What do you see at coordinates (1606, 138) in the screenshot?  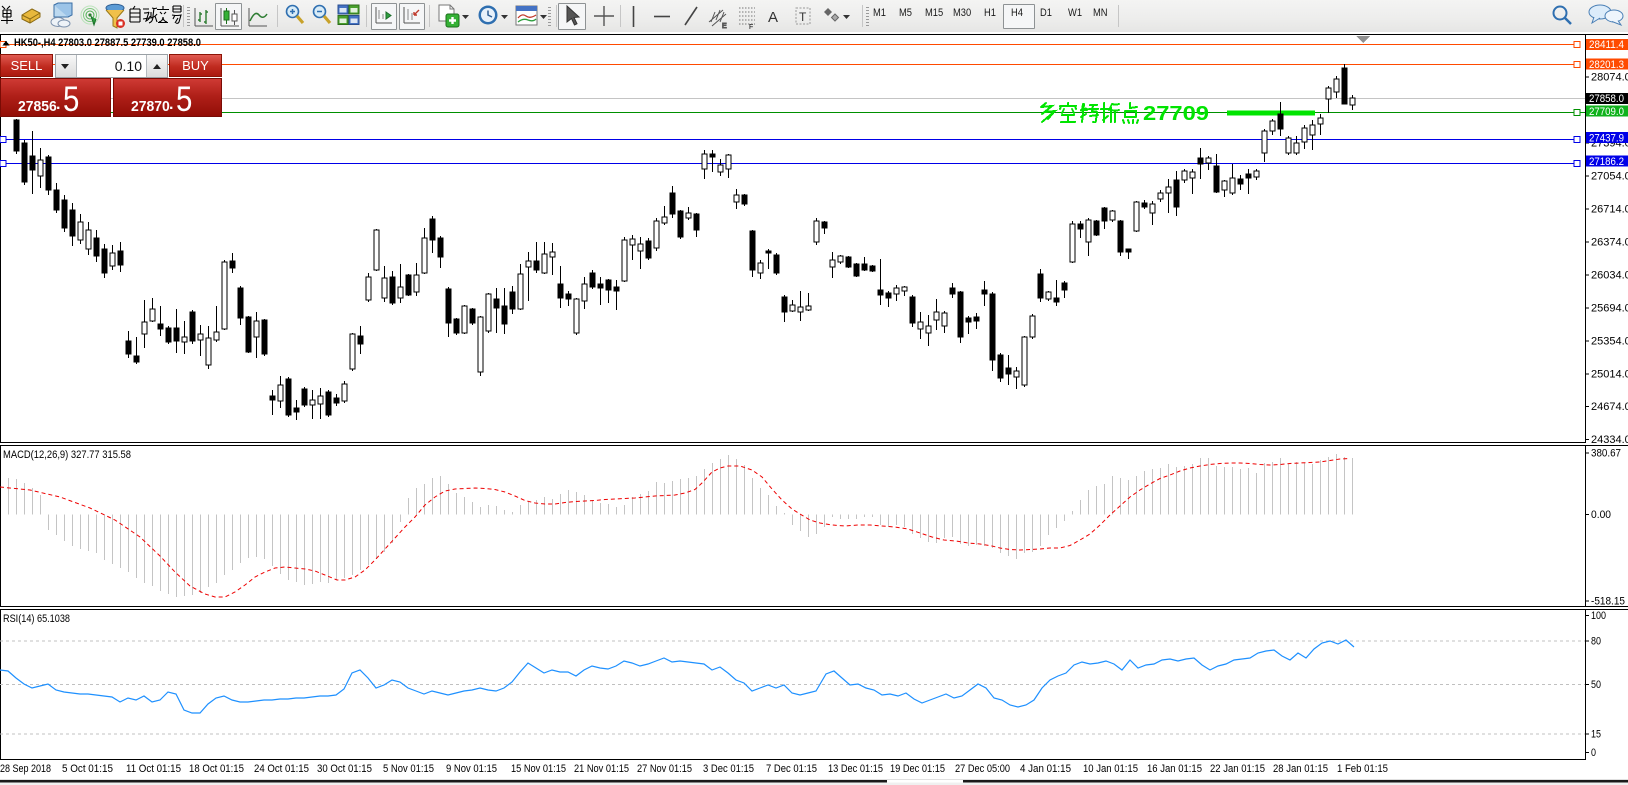 I see `svg-text: 27437.9` at bounding box center [1606, 138].